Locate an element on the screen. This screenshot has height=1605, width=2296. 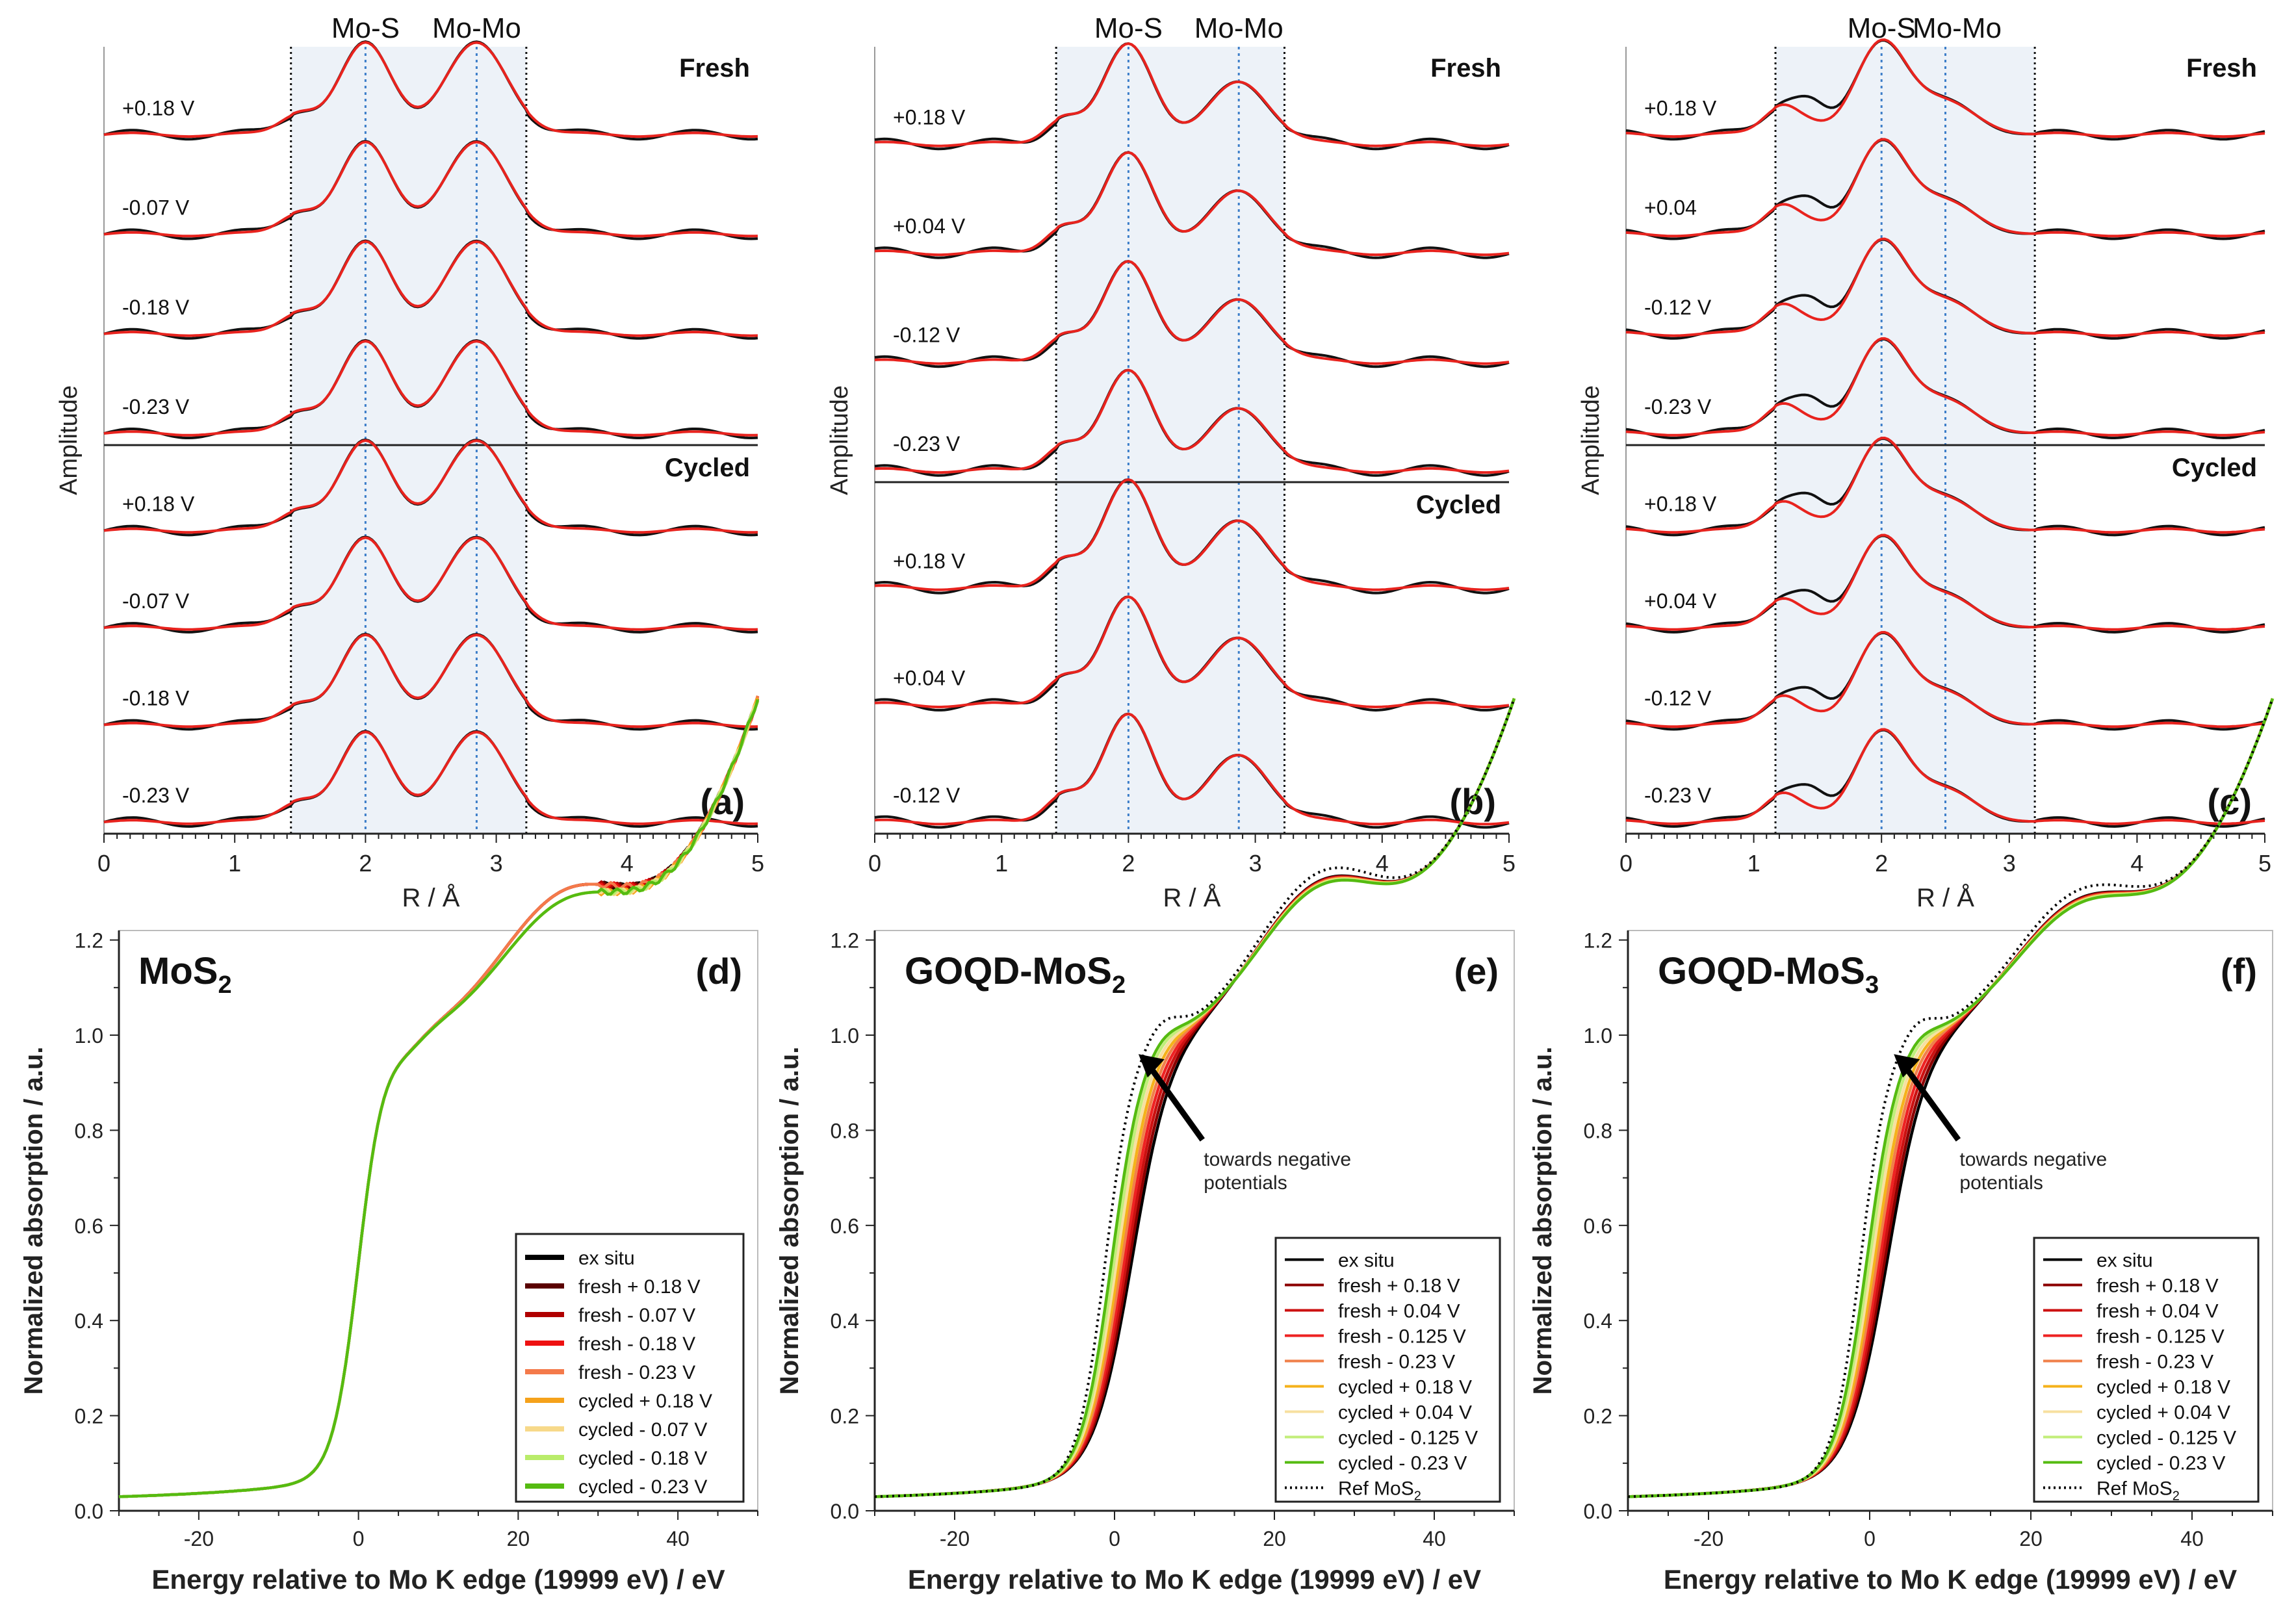
potential-label: -0.07 V is located at coordinates (156, 601).